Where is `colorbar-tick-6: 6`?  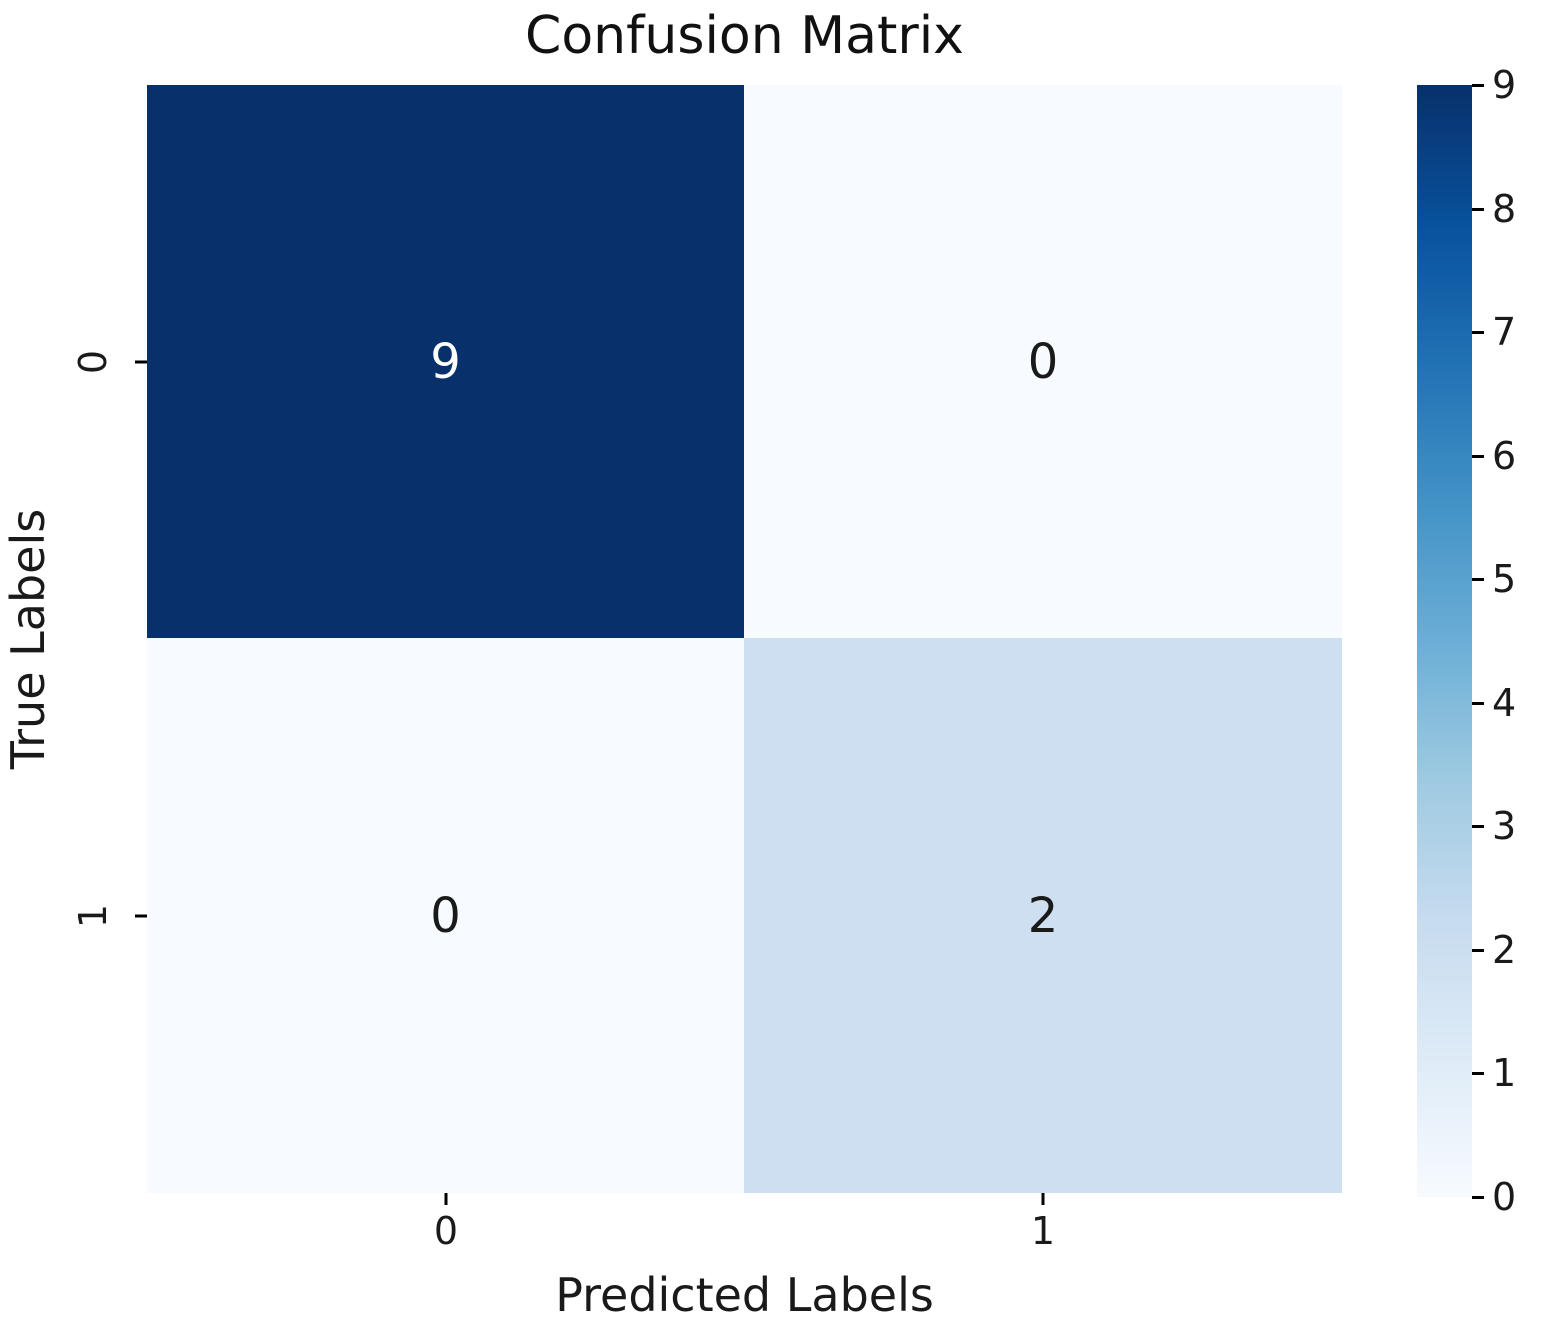
colorbar-tick-6: 6 is located at coordinates (1494, 456).